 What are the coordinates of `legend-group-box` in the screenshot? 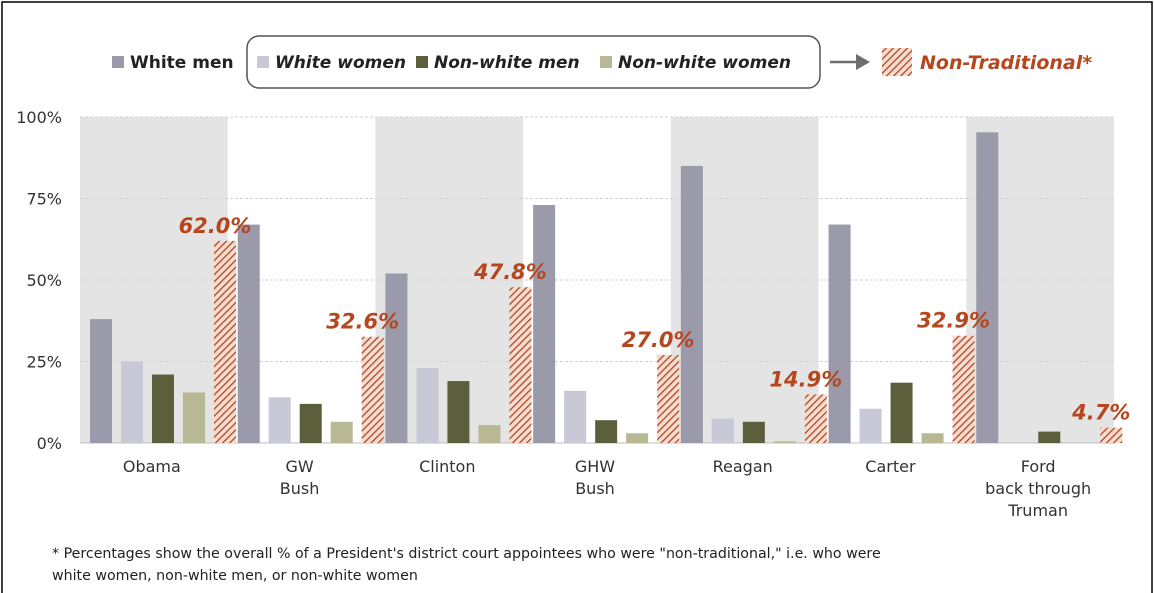 It's located at (533, 62).